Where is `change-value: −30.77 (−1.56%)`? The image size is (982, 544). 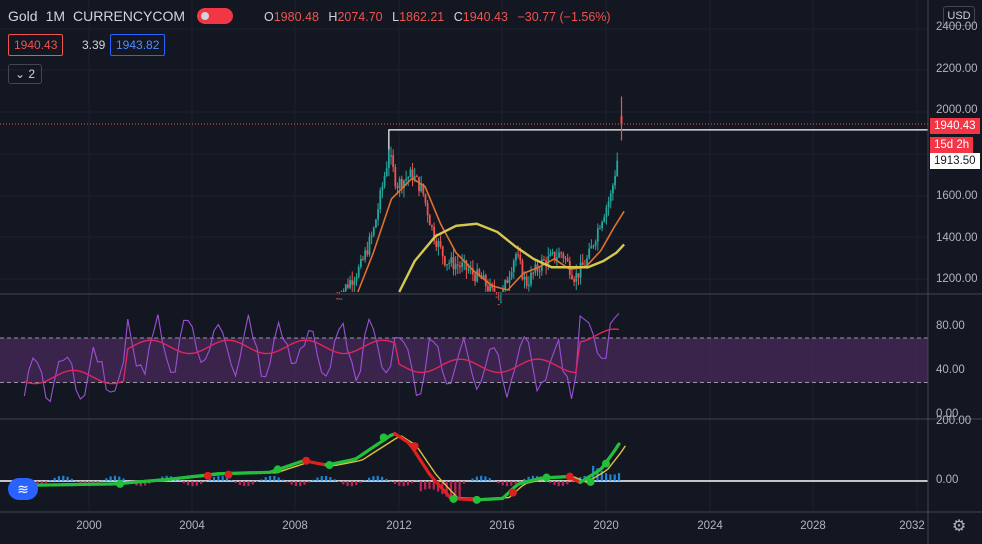 change-value: −30.77 (−1.56%) is located at coordinates (564, 17).